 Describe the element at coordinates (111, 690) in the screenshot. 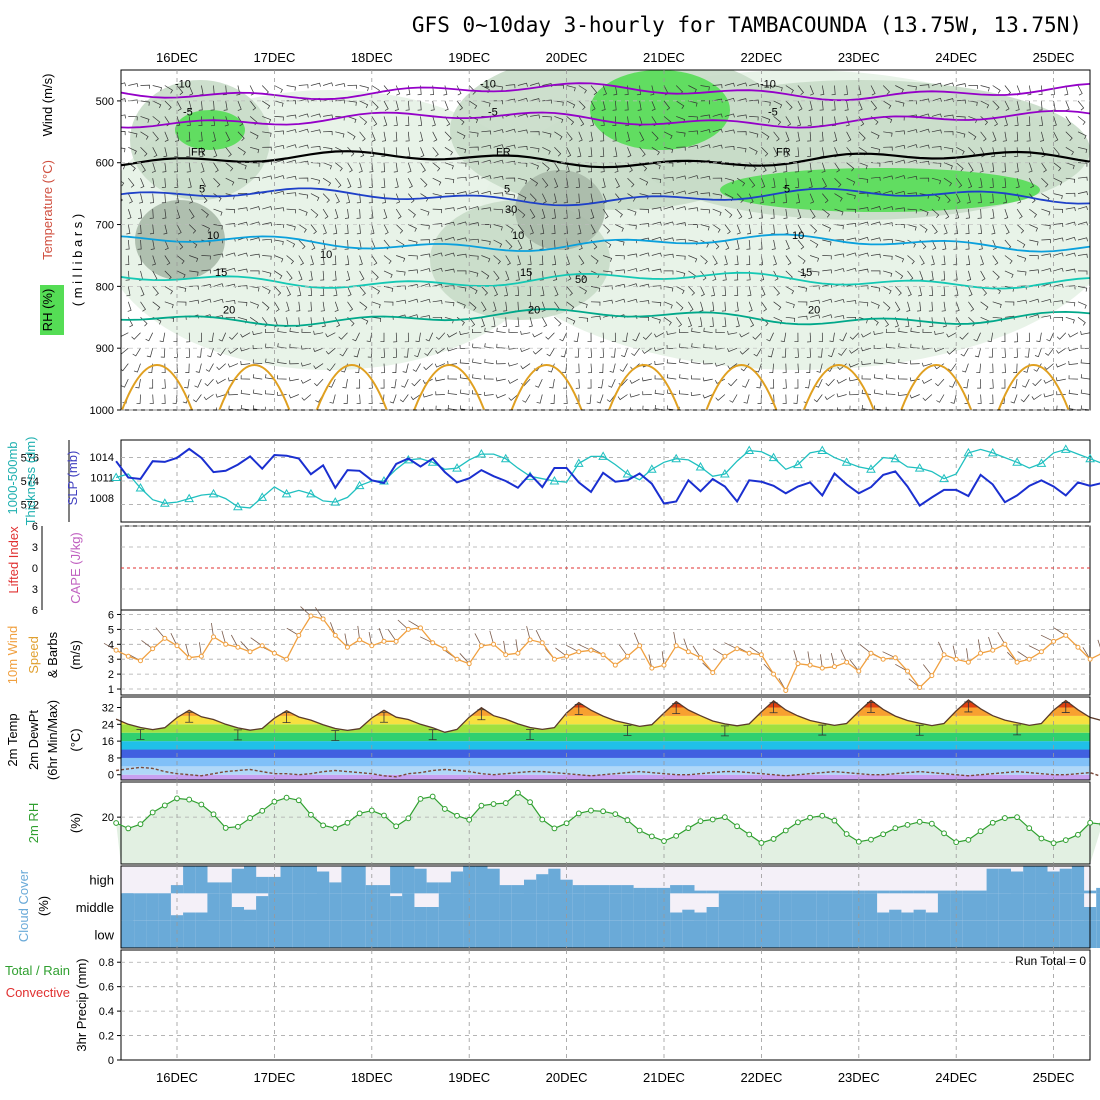

I see `wind10m-tick-label: 1` at that location.